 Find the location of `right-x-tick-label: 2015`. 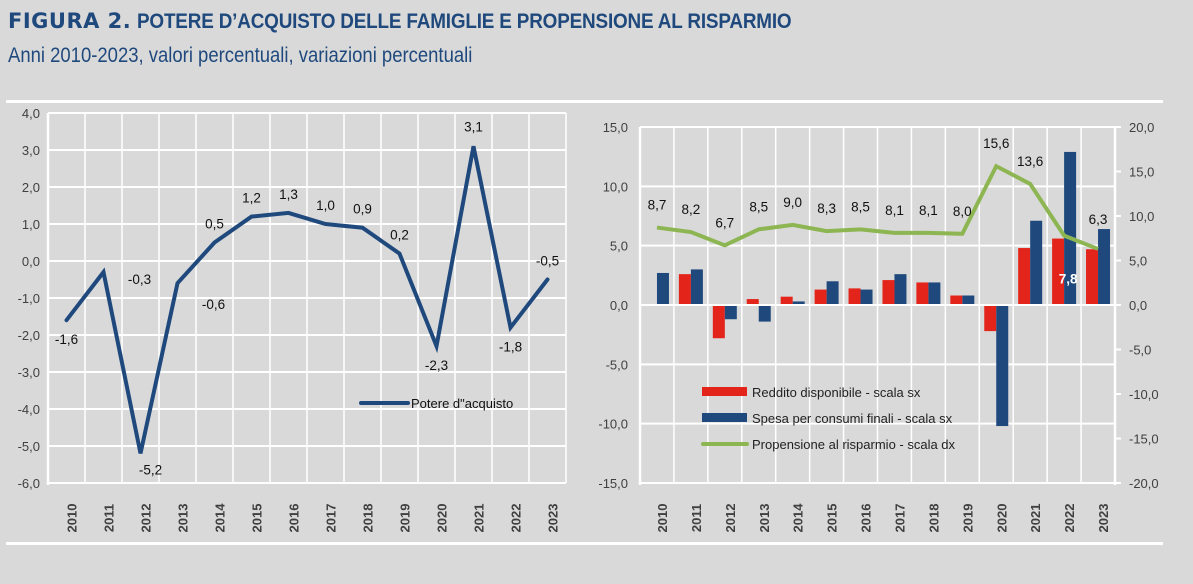

right-x-tick-label: 2015 is located at coordinates (832, 518).